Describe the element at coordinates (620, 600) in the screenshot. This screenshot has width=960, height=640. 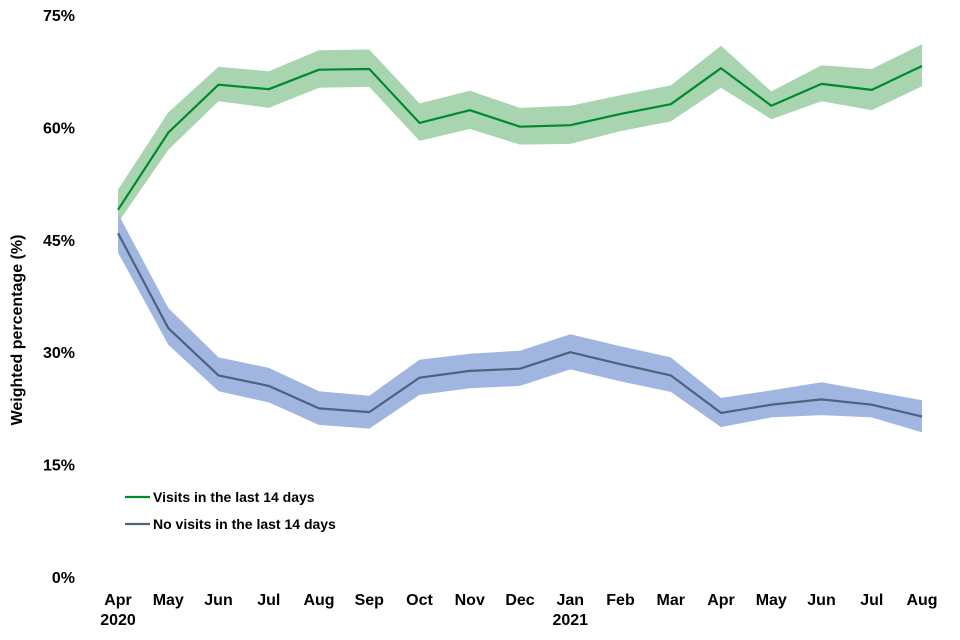
I see `x-tick-label: Feb` at that location.